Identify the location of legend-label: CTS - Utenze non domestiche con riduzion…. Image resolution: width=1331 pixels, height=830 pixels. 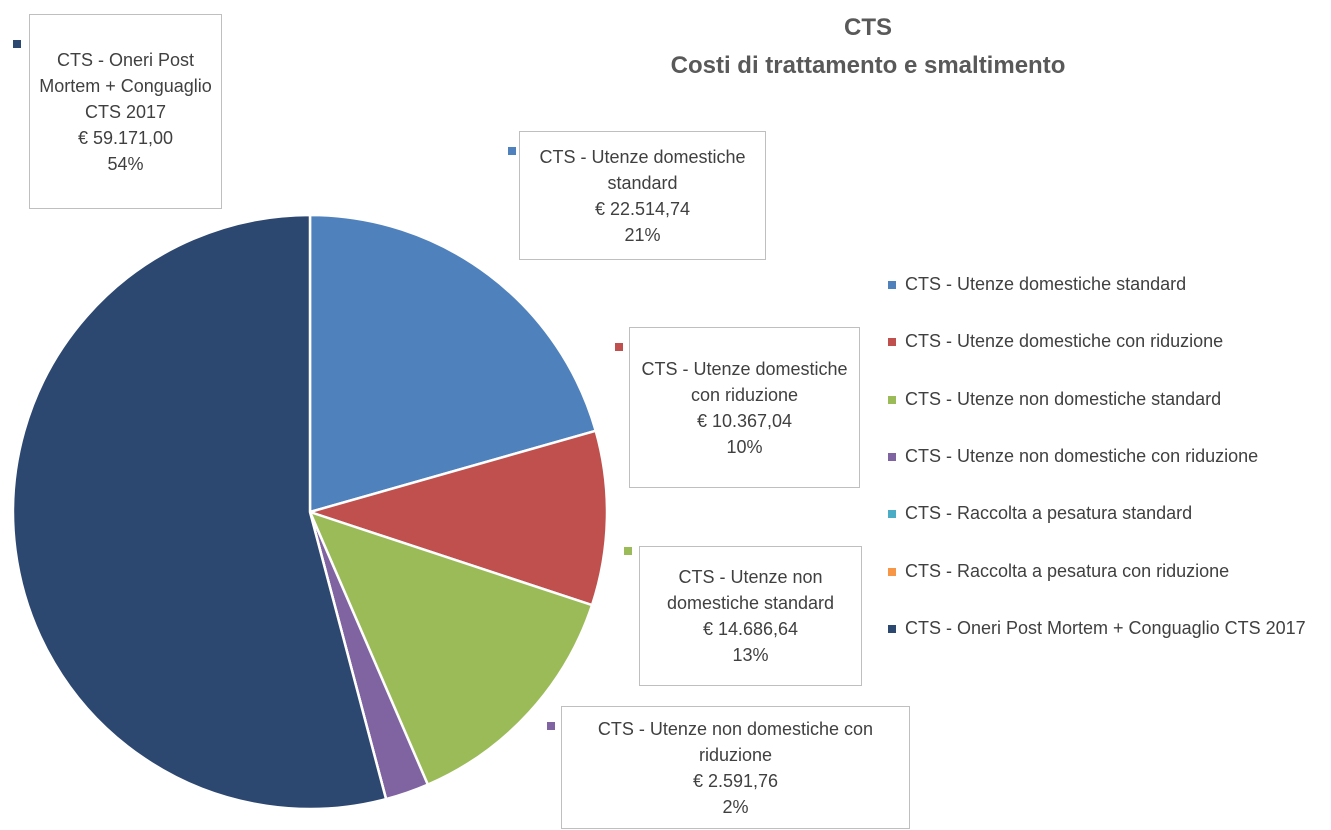
(1082, 455).